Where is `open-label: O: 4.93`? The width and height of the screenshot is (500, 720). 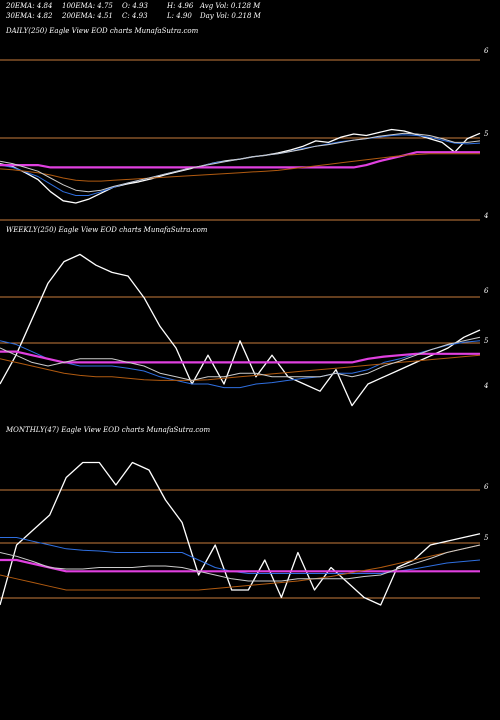 open-label: O: 4.93 is located at coordinates (135, 6).